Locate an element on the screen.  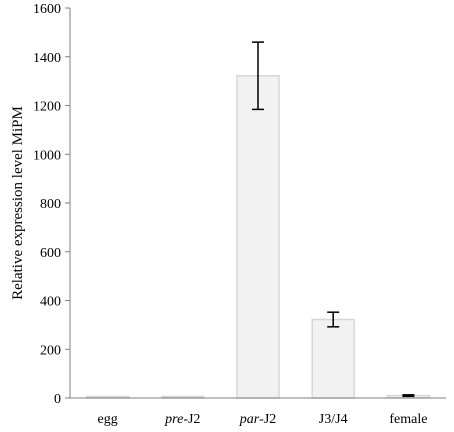
y-tick-label: 600 is located at coordinates (50, 253).